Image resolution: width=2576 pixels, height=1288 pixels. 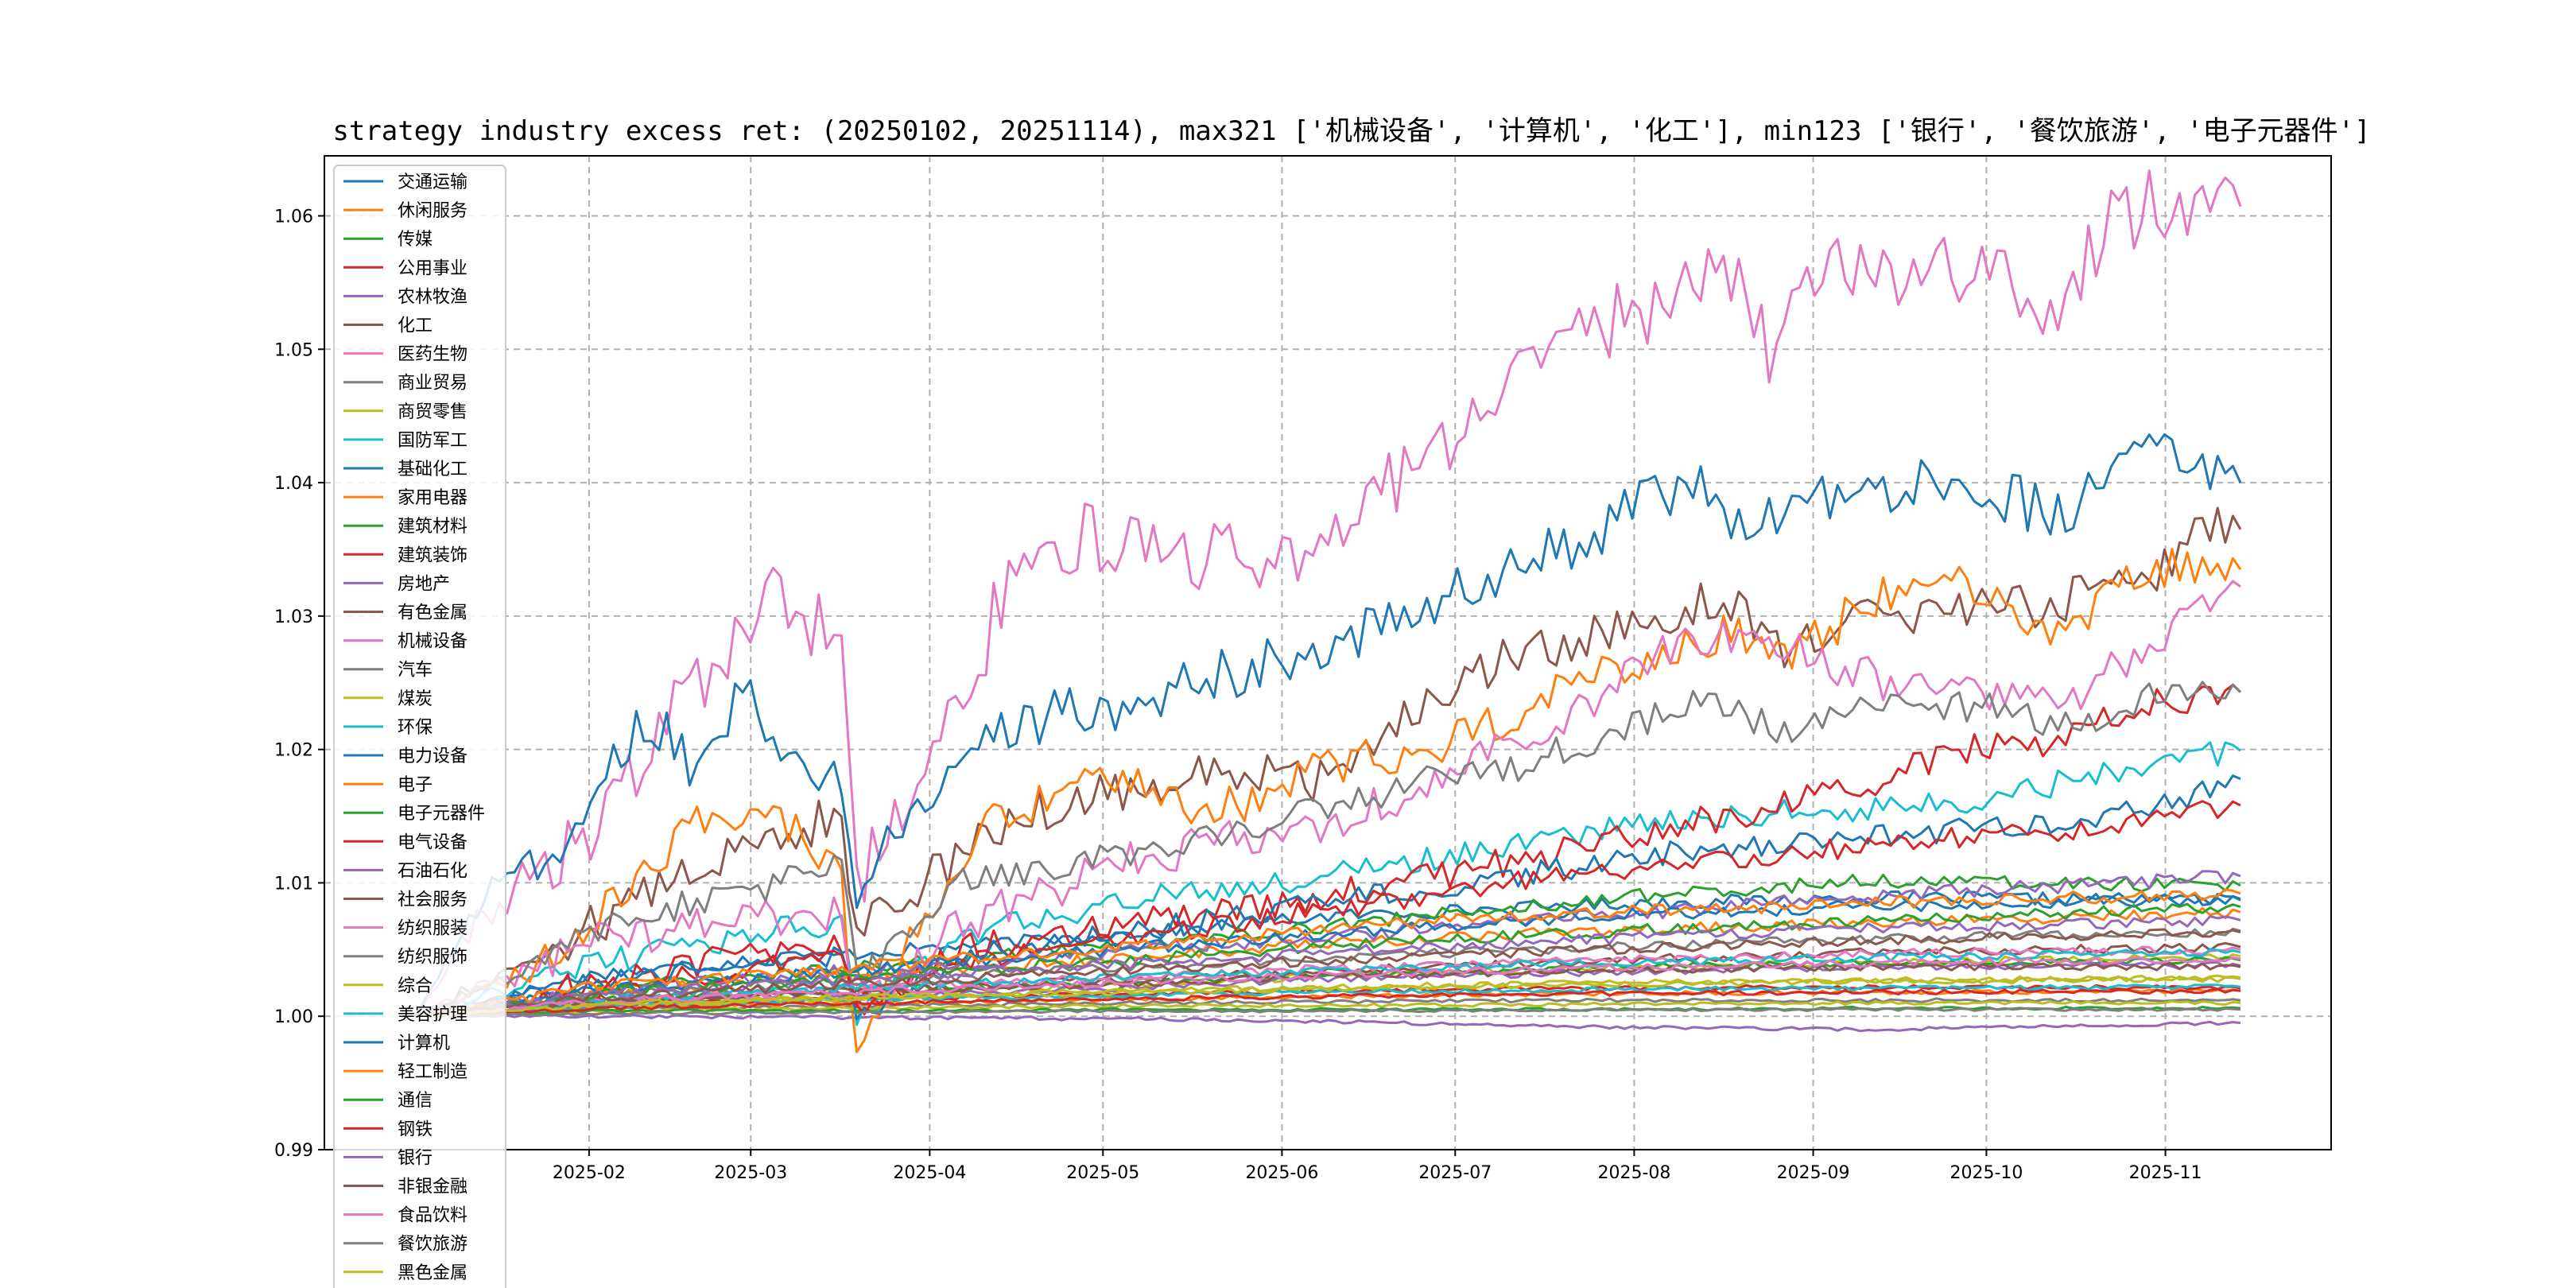 What do you see at coordinates (433, 470) in the screenshot?
I see `legend-label: 基础化工` at bounding box center [433, 470].